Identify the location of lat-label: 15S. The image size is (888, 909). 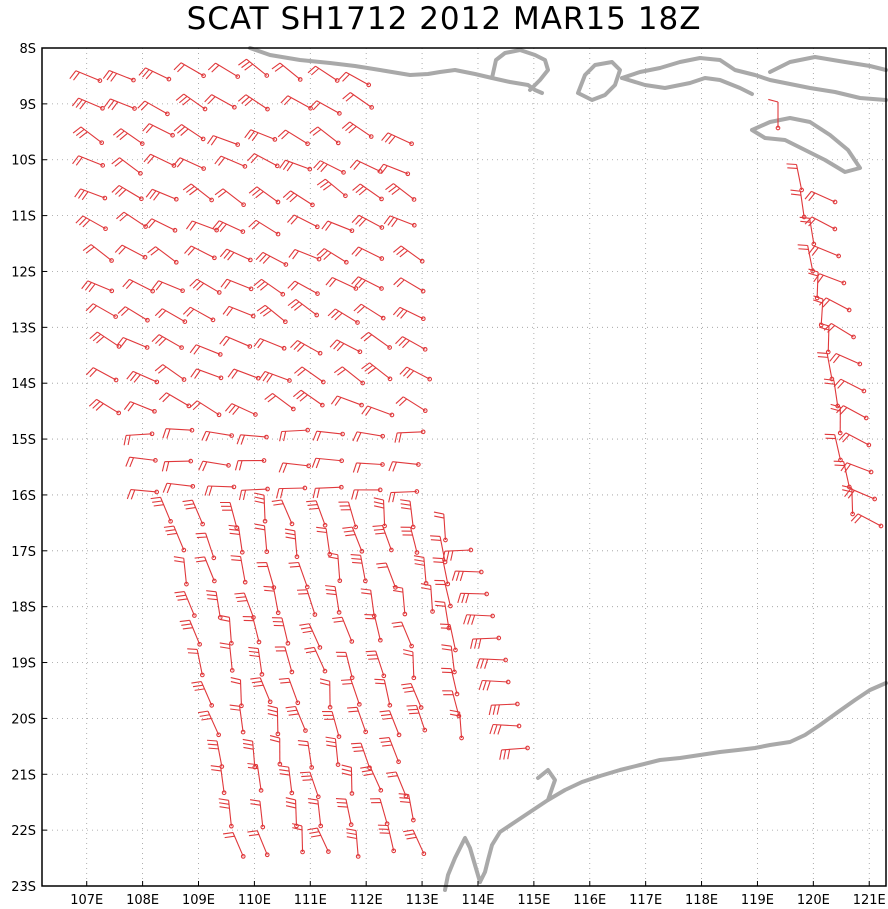
(23, 440).